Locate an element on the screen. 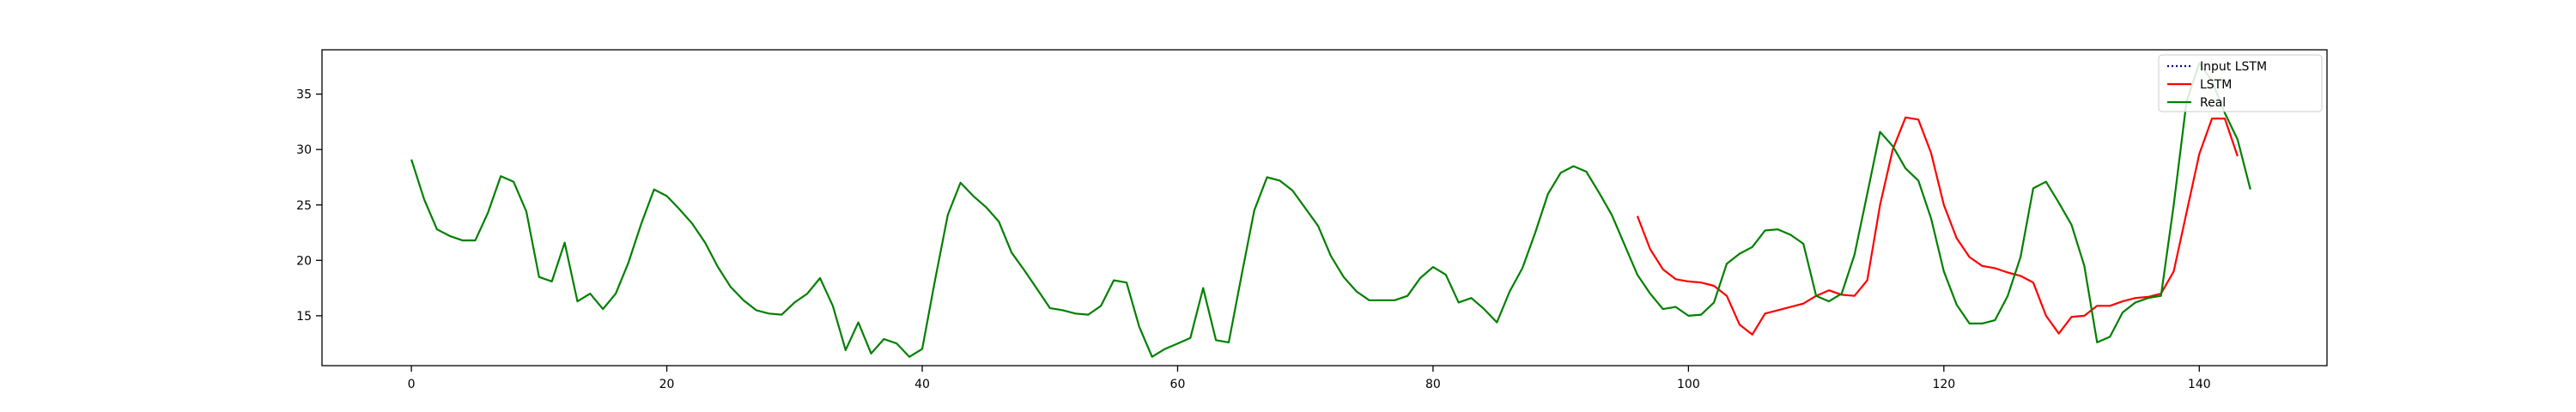 The height and width of the screenshot is (412, 2576). x-tick-label: 140 is located at coordinates (2200, 384).